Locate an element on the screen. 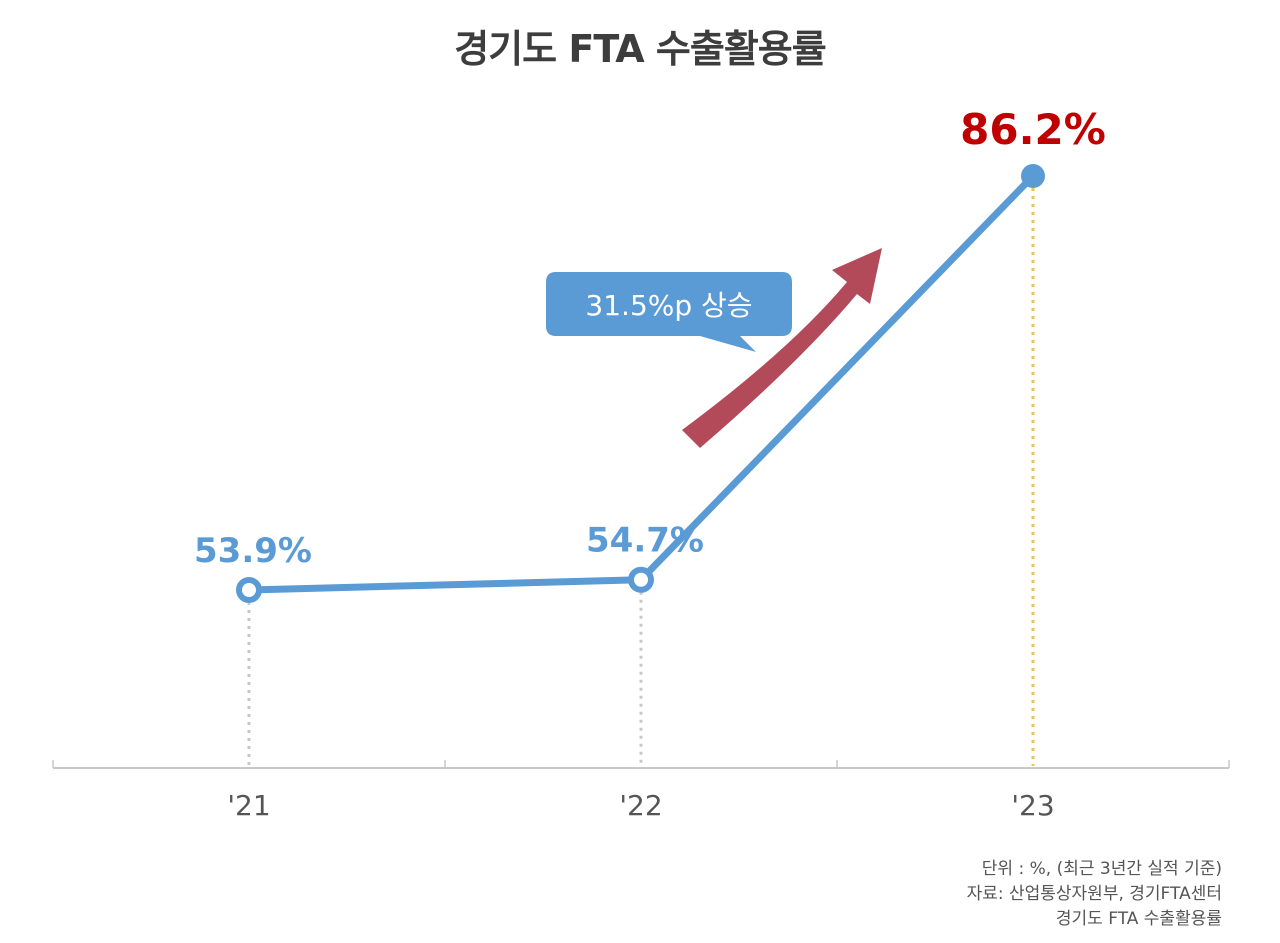 Image resolution: width=1280 pixels, height=943 pixels. rising-arrow-icon is located at coordinates (782, 348).